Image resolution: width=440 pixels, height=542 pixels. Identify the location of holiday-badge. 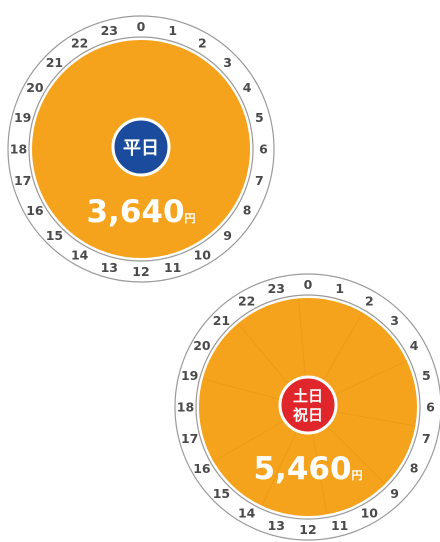
(308, 405).